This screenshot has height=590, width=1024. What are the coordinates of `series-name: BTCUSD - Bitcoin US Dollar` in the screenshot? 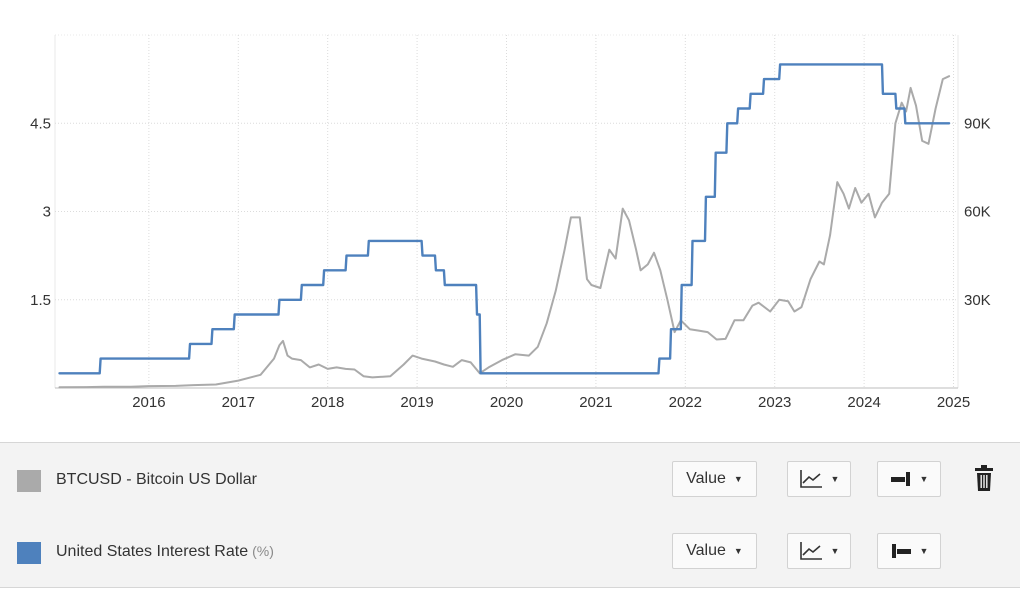 It's located at (156, 480).